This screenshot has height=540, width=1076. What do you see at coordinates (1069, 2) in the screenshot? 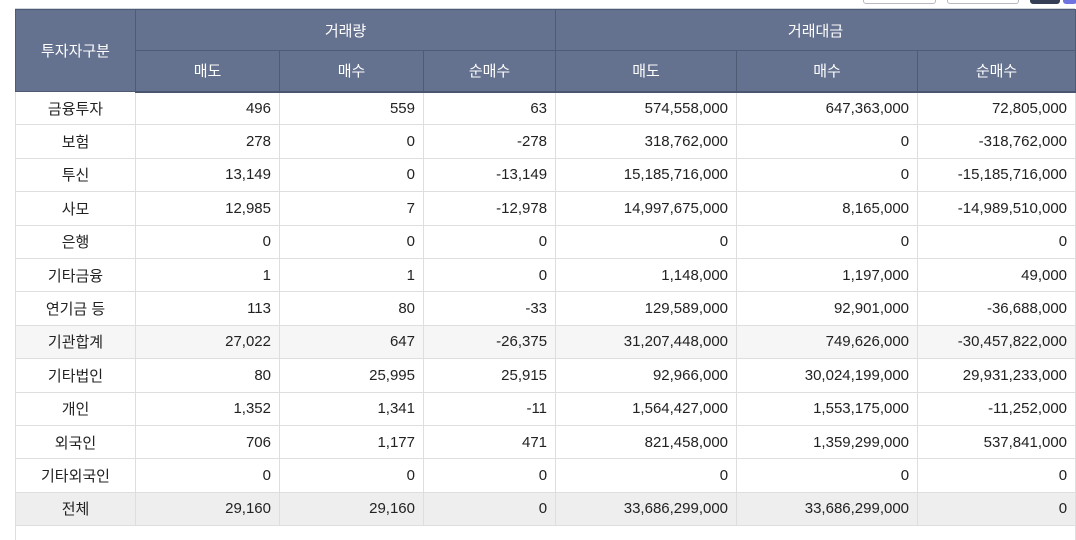
I see `toolbar-button-accent` at bounding box center [1069, 2].